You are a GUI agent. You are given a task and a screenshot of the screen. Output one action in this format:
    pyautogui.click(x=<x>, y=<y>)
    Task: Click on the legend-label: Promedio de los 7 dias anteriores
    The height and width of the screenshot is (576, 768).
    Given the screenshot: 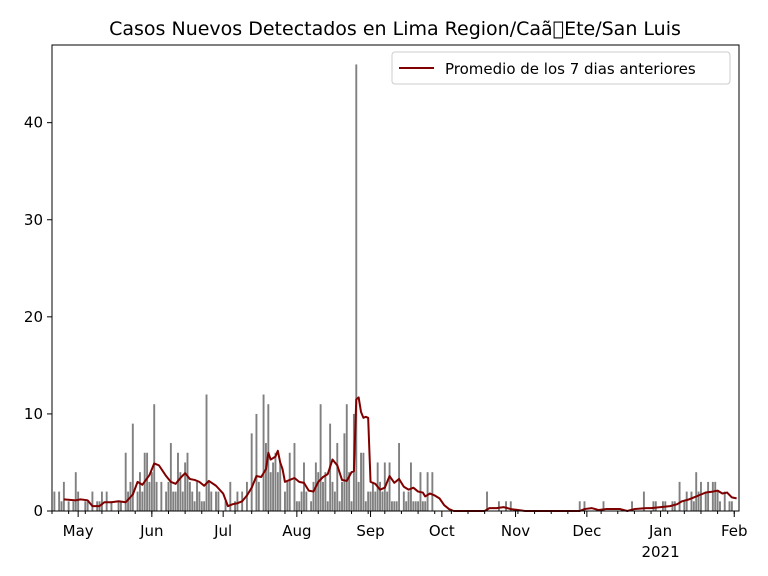 What is the action you would take?
    pyautogui.click(x=570, y=69)
    